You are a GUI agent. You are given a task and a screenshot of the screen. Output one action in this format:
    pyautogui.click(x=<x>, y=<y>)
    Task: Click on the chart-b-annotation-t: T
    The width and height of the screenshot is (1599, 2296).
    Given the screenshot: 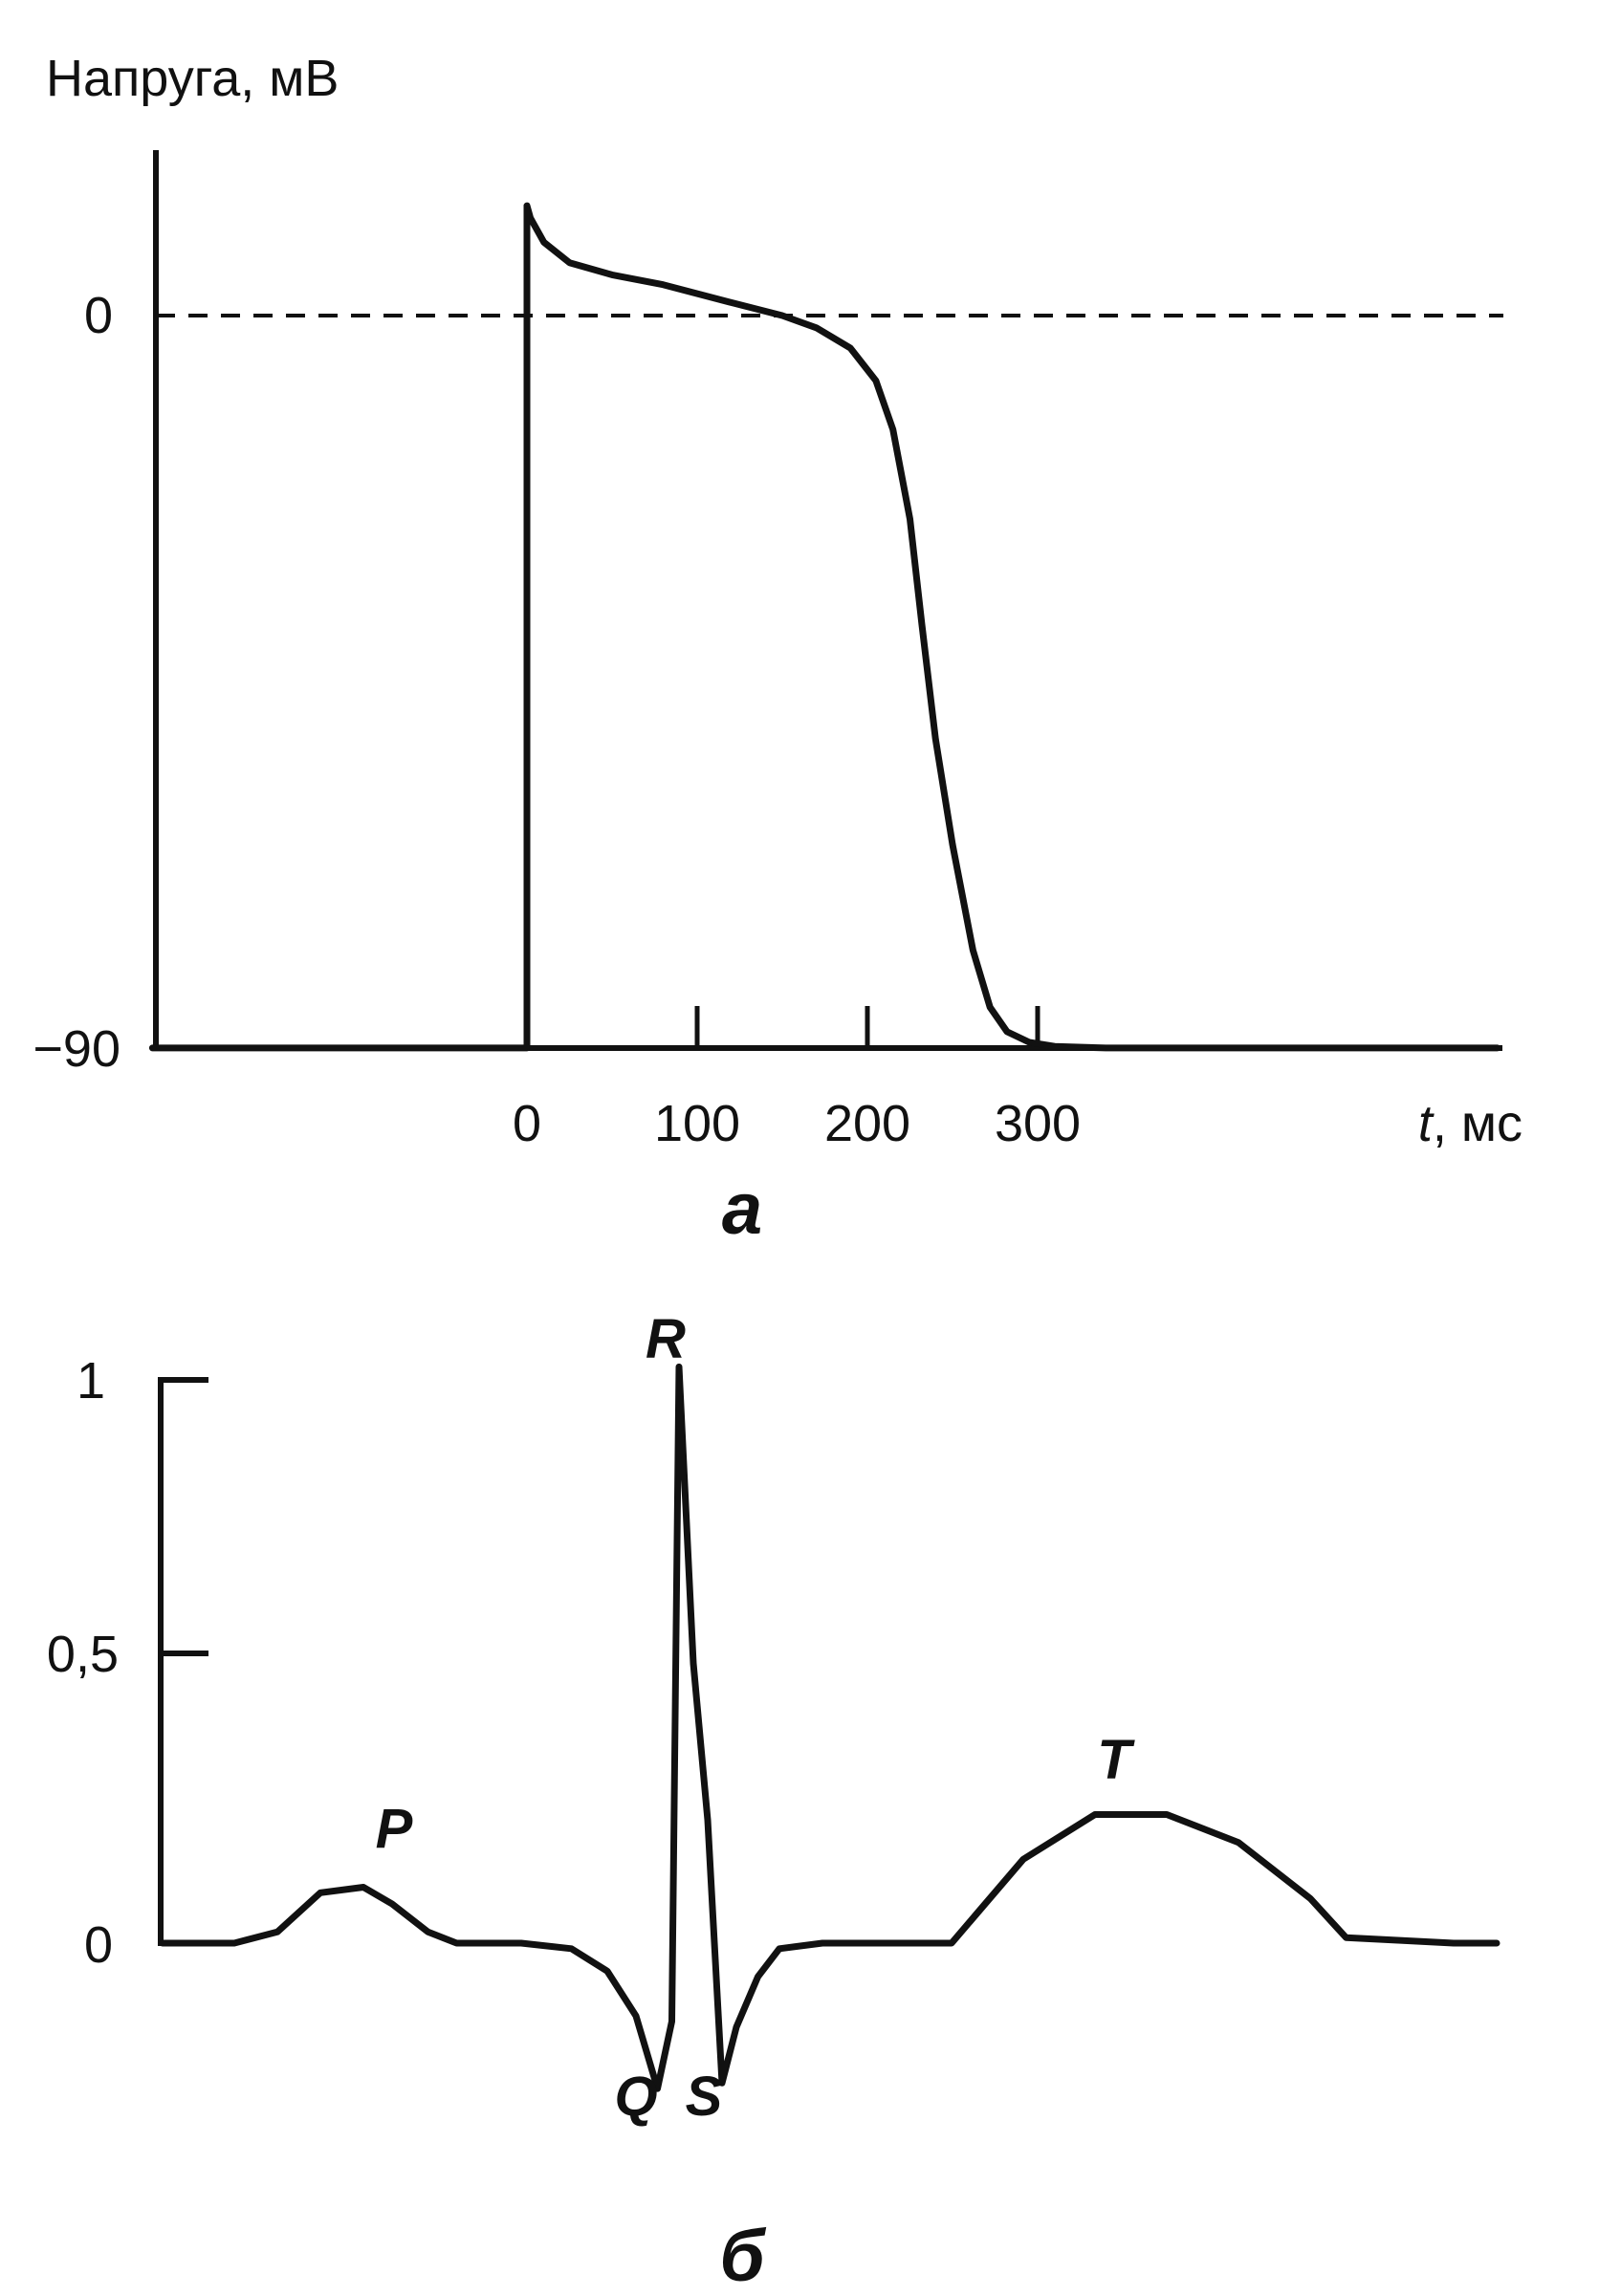 What is the action you would take?
    pyautogui.click(x=1116, y=1760)
    